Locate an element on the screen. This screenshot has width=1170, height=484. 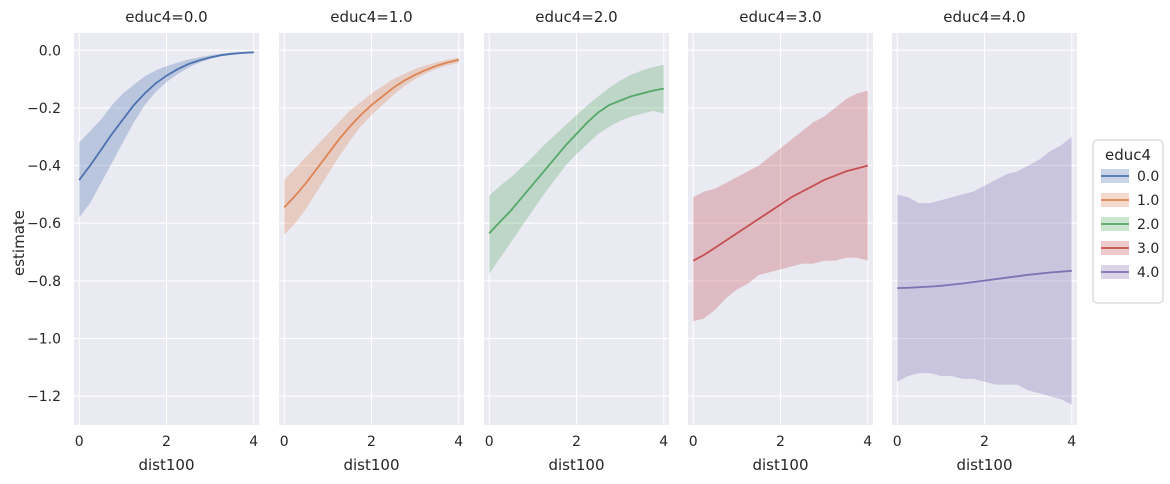
legend-box is located at coordinates (1128, 221).